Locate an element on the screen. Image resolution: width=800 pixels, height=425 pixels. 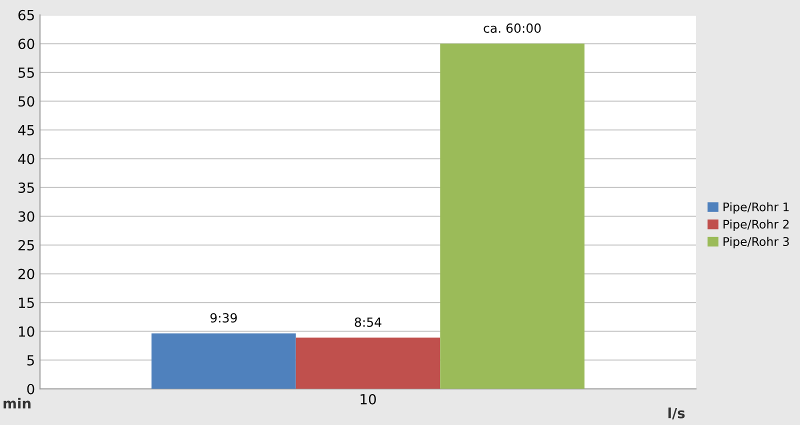
y-tick-label: 65 is located at coordinates (26, 15).